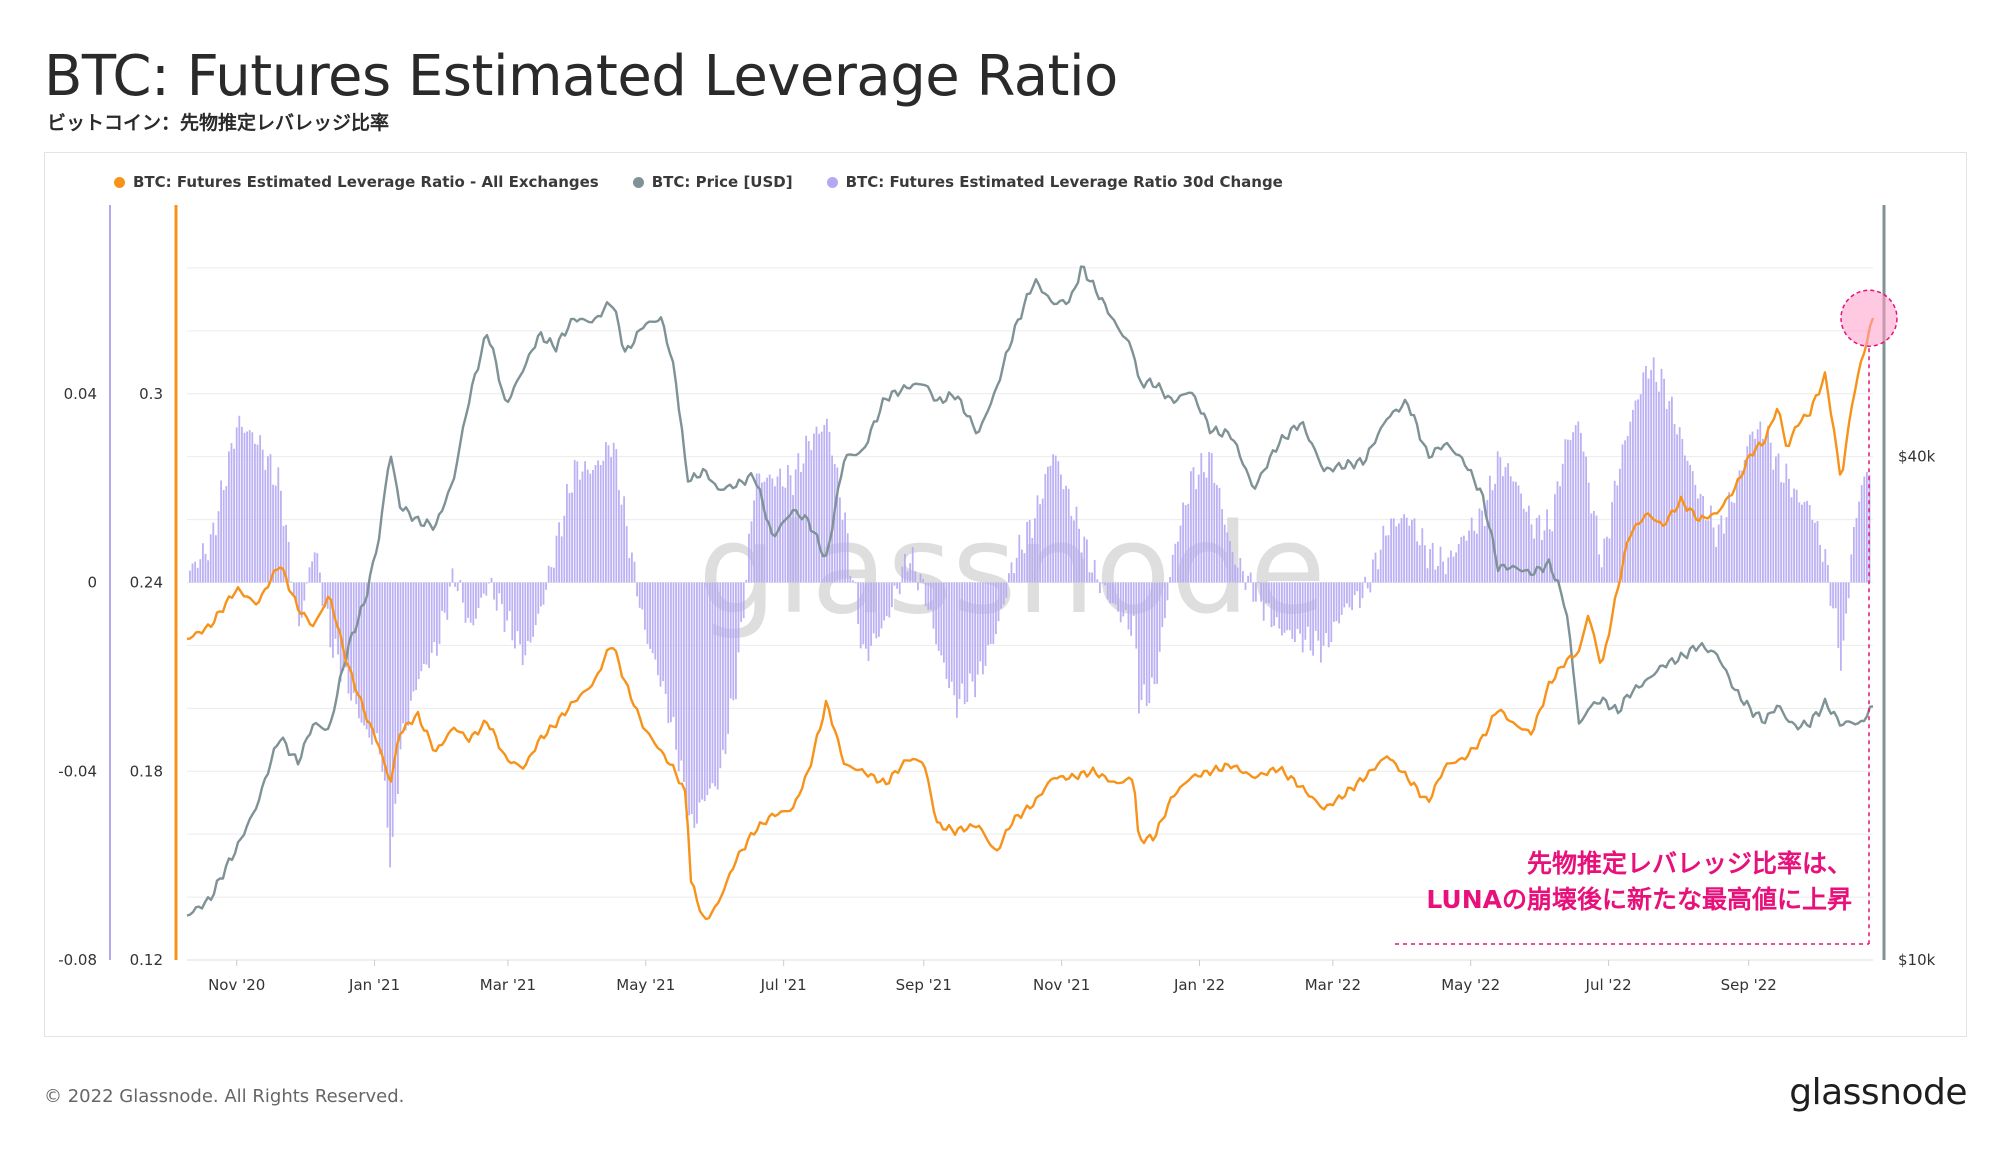  I want to click on copyright-text: © 2022 Glassnode. All Rights Reserved., so click(224, 1096).